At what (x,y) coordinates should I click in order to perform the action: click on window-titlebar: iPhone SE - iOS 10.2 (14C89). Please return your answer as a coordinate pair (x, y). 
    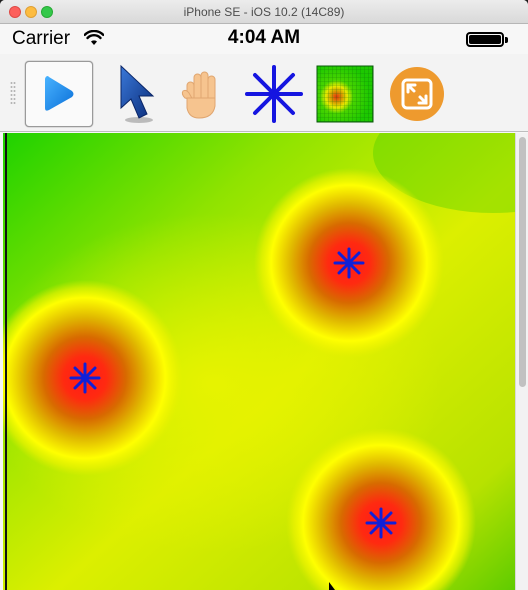
    Looking at the image, I should click on (264, 12).